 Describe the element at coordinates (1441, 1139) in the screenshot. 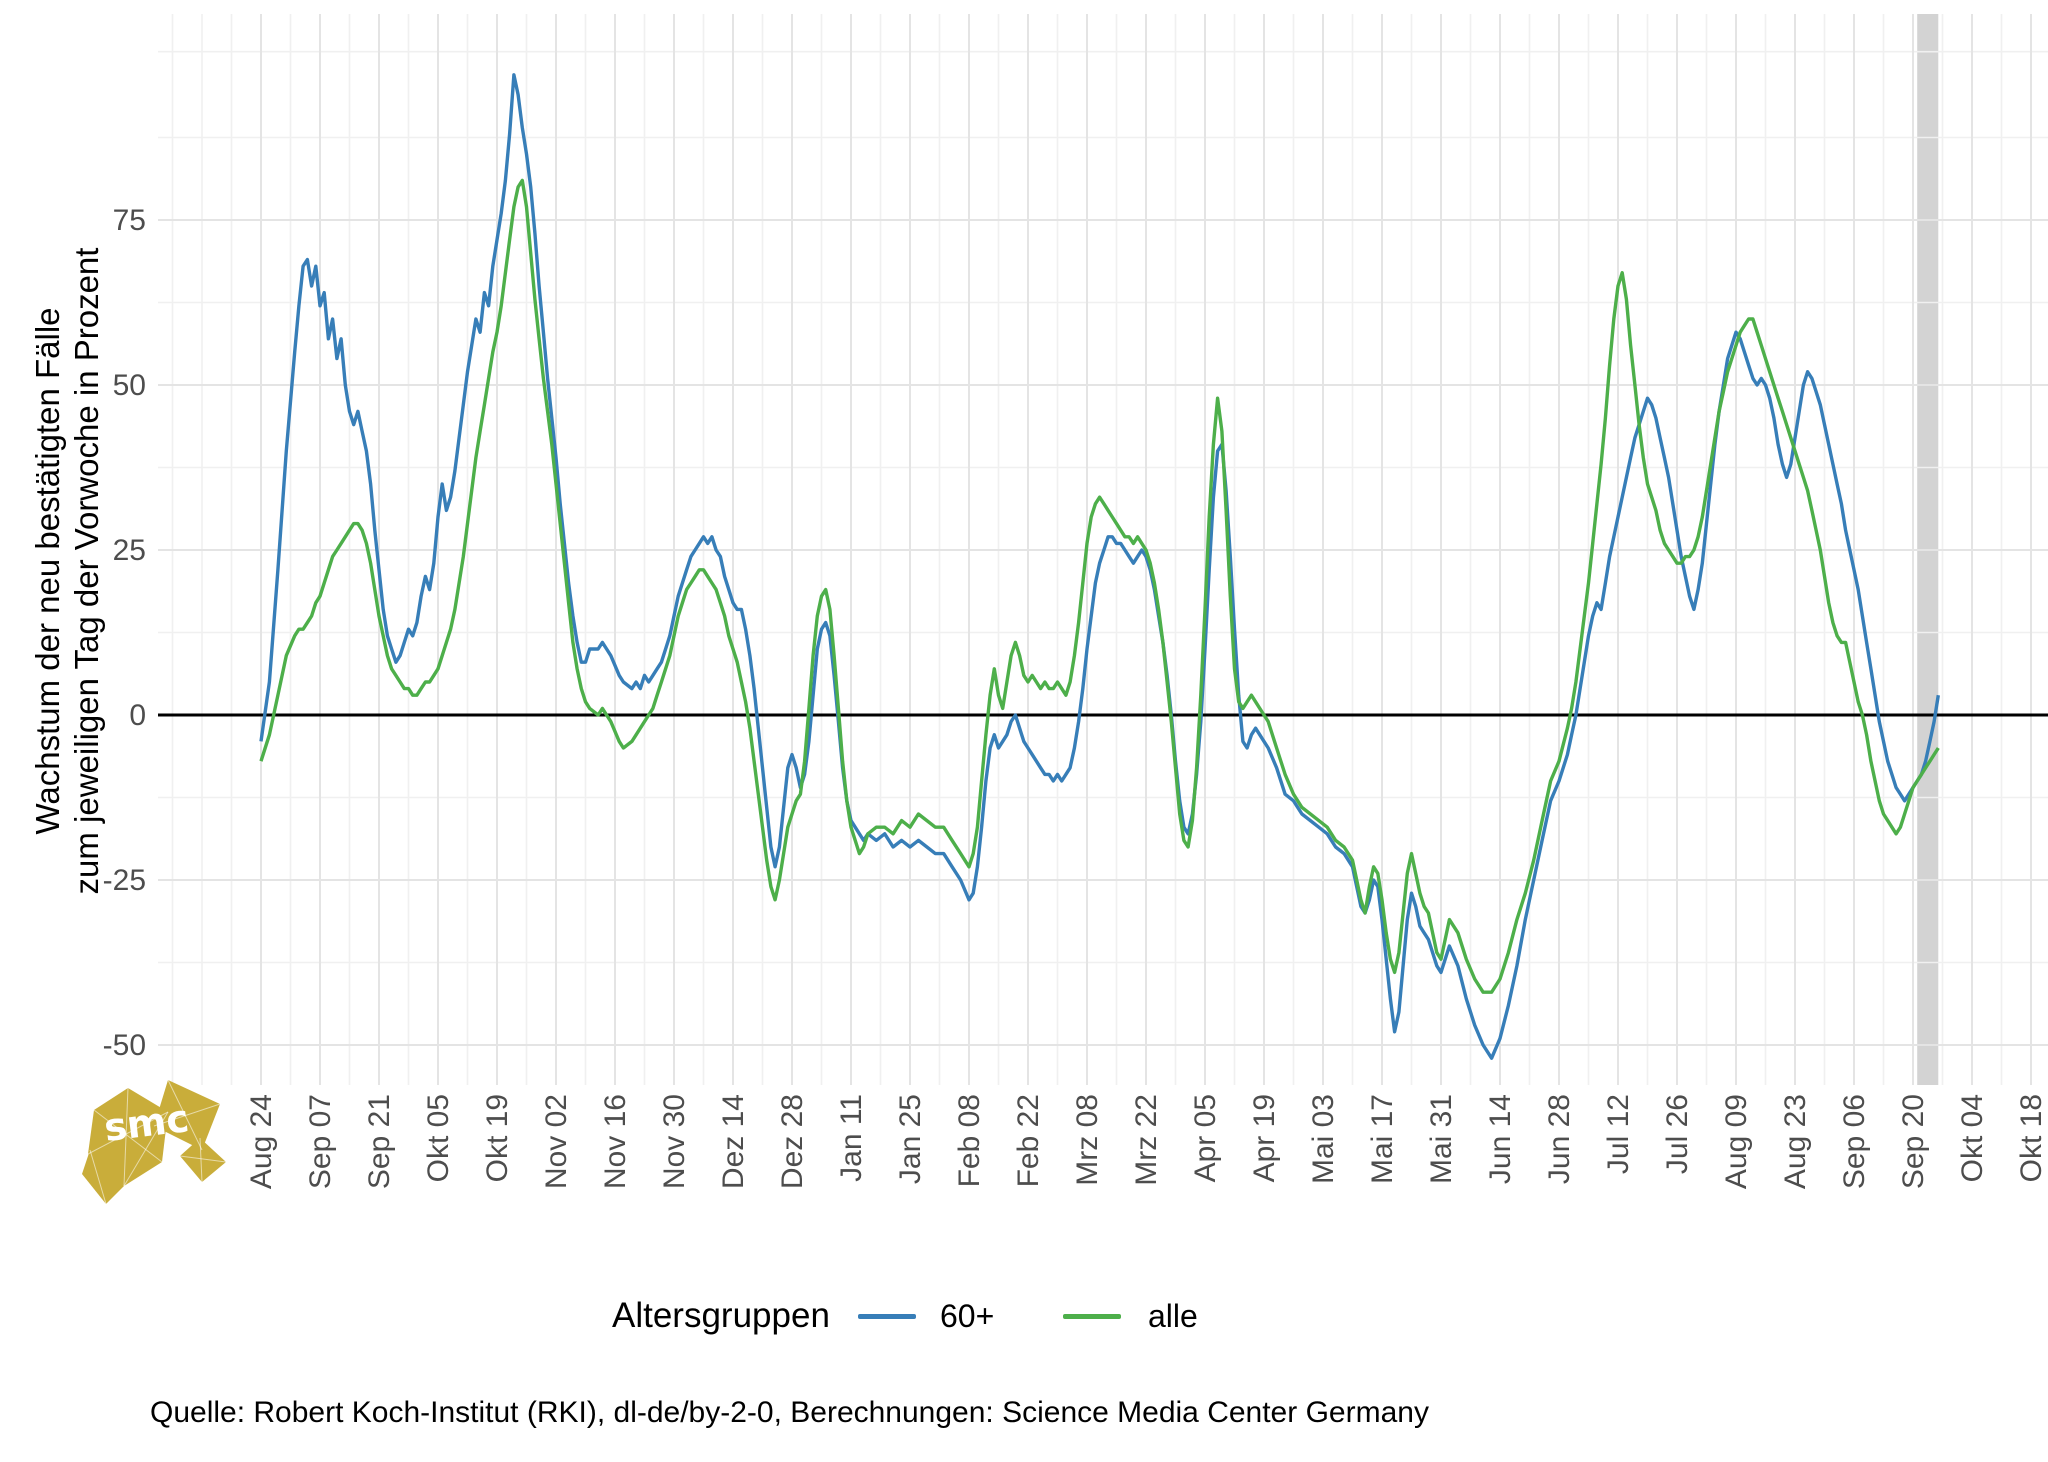

I see `x-tick-label: Mai 31` at that location.